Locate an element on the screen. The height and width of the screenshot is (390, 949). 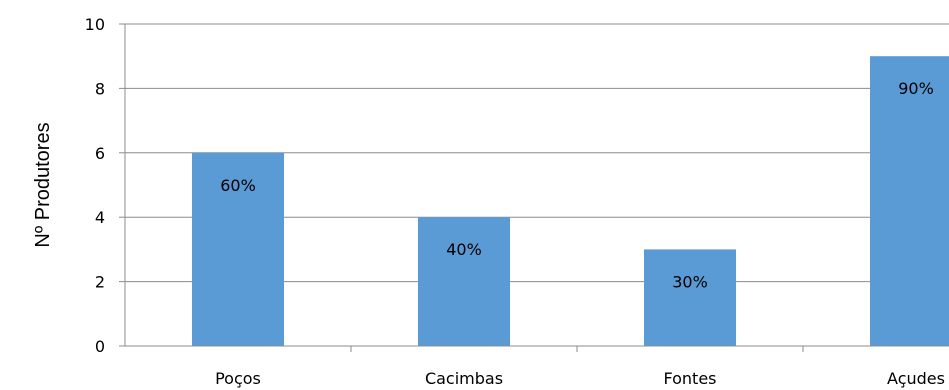
y-axis-label: Nº Produtores is located at coordinates (43, 184).